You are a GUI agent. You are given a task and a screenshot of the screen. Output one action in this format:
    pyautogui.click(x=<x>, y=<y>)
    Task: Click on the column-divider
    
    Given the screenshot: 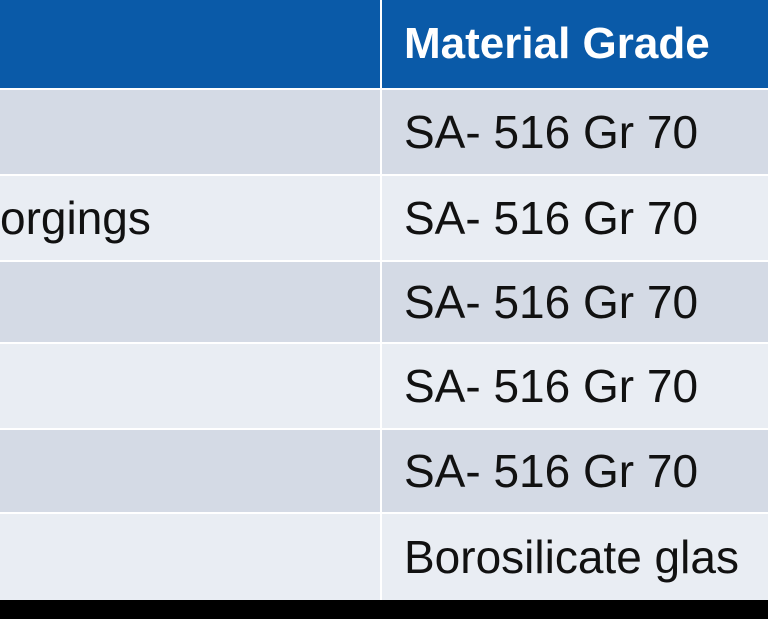 What is the action you would take?
    pyautogui.click(x=381, y=300)
    